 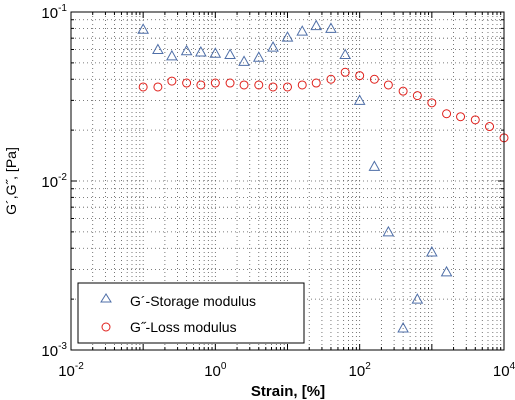 I want to click on legend-label-loss-modulus: G˝-Loss modulus, so click(x=183, y=327).